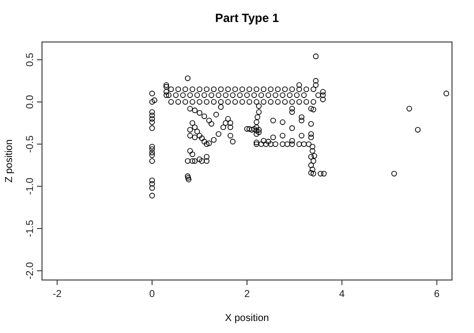 The width and height of the screenshot is (474, 333). I want to click on x-tick-label: 2, so click(247, 294).